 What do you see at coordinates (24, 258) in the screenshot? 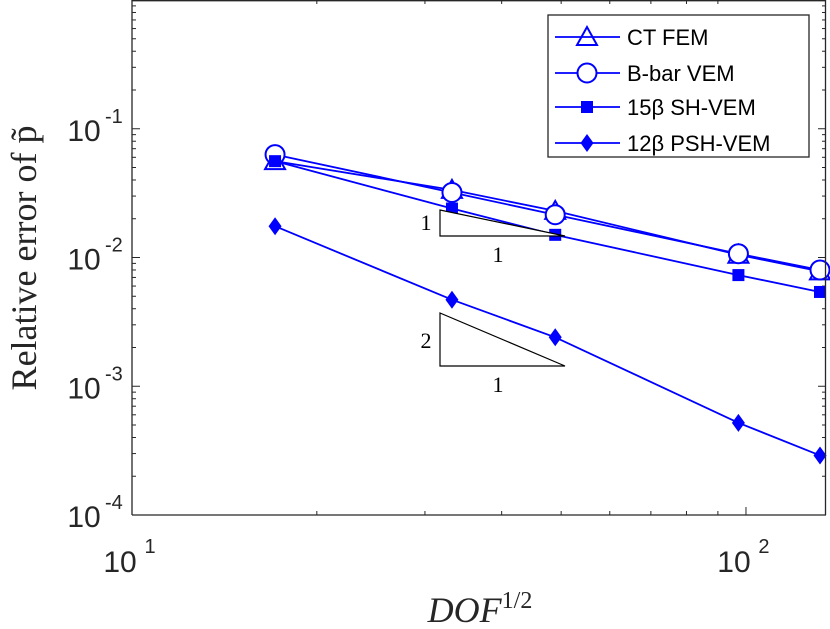
I see `y-axis-label: Relative error of p̃` at bounding box center [24, 258].